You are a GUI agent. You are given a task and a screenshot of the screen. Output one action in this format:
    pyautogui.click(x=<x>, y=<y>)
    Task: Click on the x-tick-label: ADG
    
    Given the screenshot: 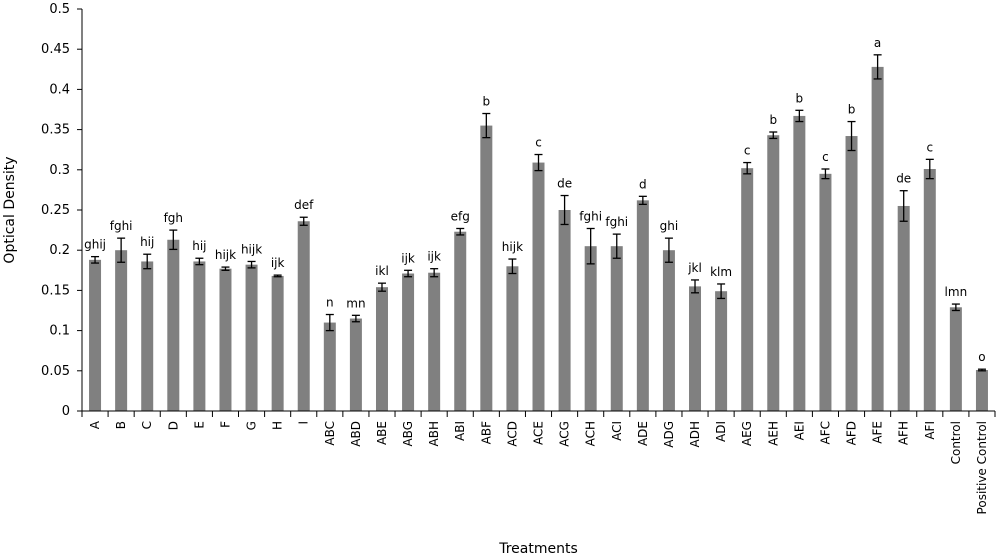 What is the action you would take?
    pyautogui.click(x=669, y=434)
    